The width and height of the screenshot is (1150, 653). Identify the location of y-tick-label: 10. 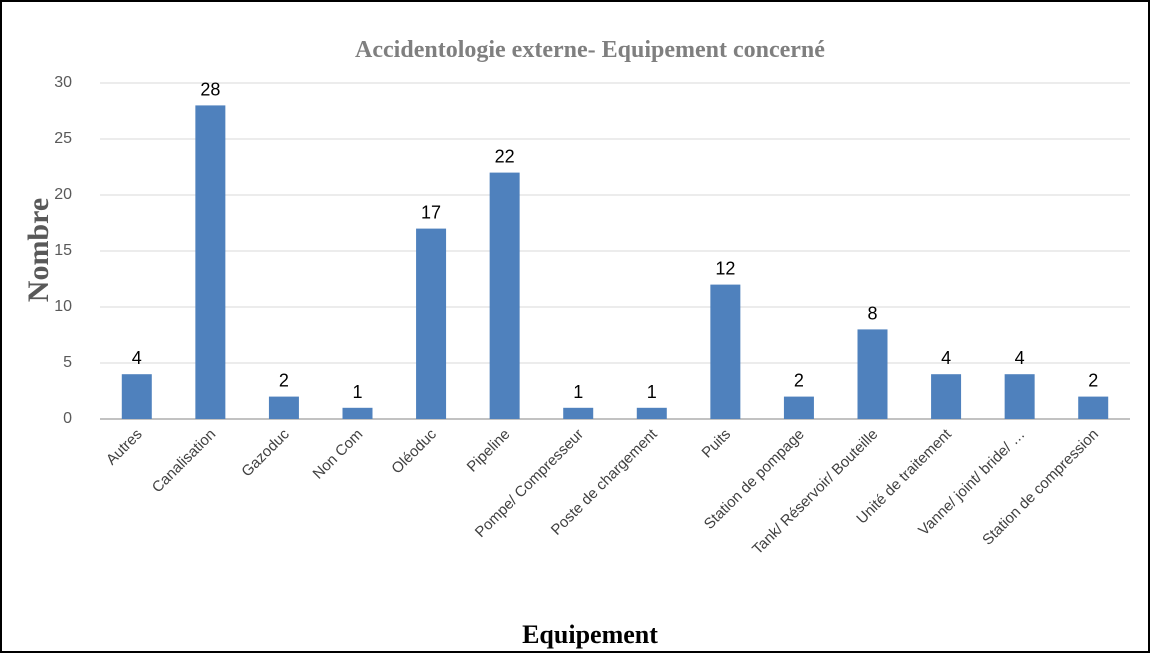
(63, 306).